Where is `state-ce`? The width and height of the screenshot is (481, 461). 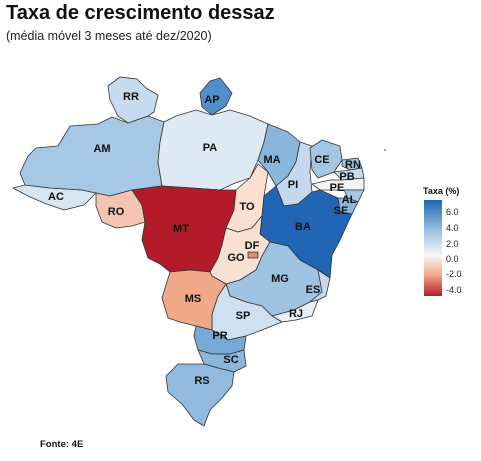
state-ce is located at coordinates (326, 159).